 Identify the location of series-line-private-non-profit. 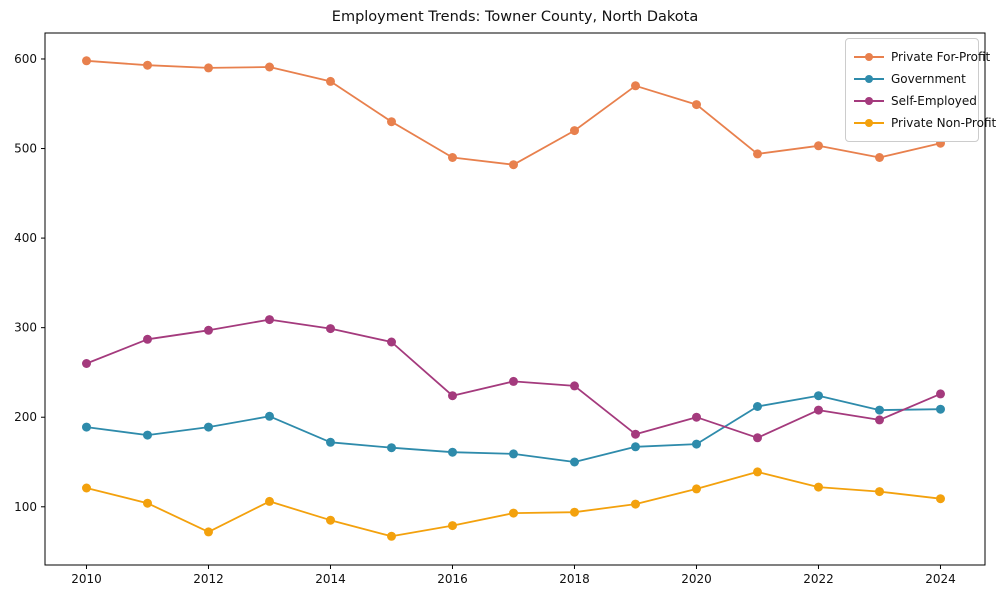
(513, 504).